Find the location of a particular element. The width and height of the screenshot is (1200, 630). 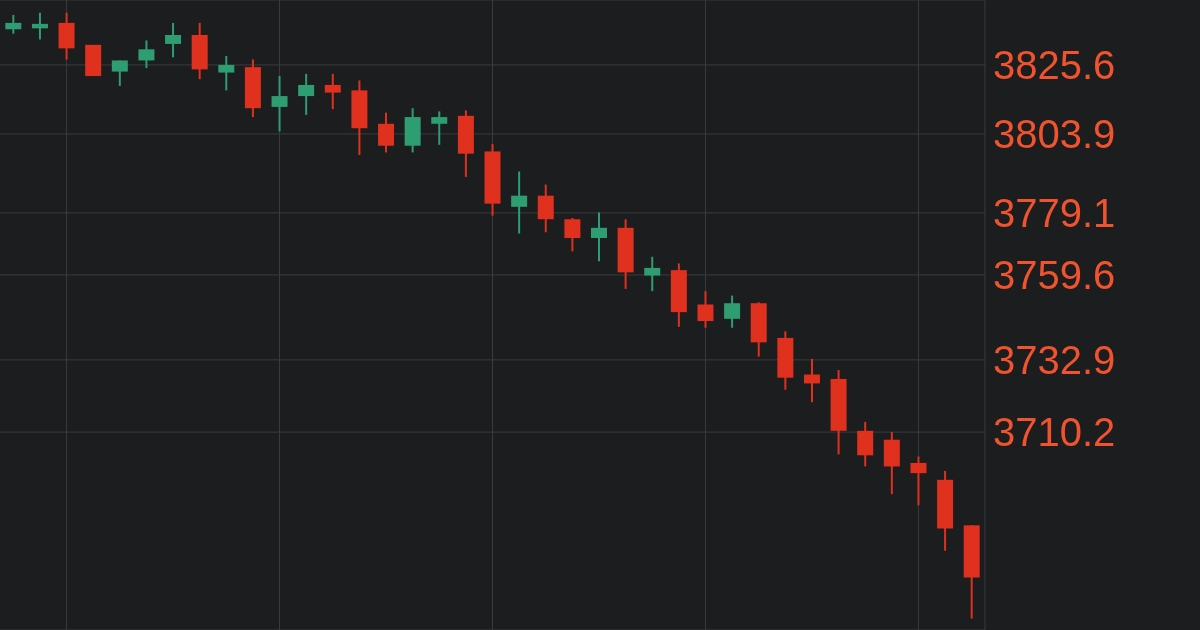

y-tick-label: 3779.1 is located at coordinates (1054, 213).